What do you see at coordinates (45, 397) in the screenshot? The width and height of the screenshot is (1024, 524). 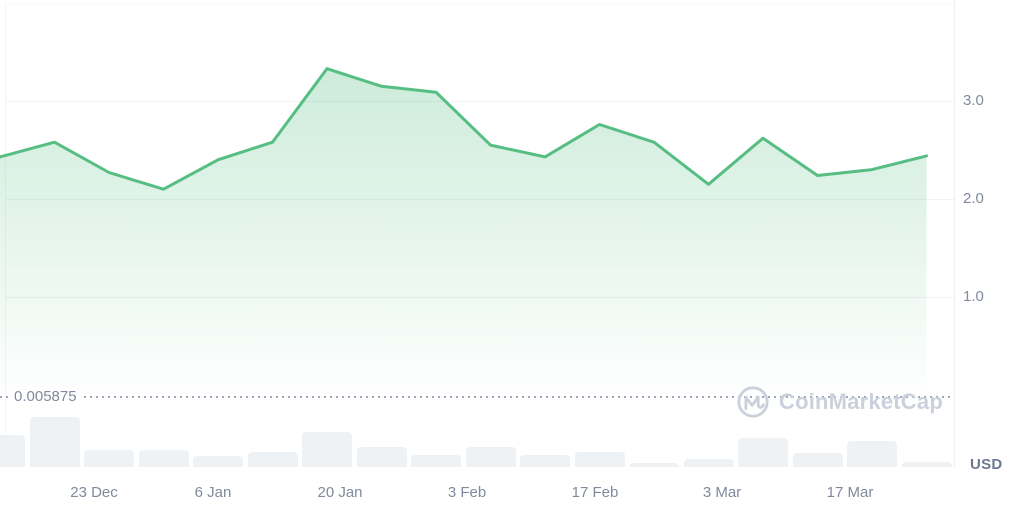 I see `reference-price-label: 0.005875` at bounding box center [45, 397].